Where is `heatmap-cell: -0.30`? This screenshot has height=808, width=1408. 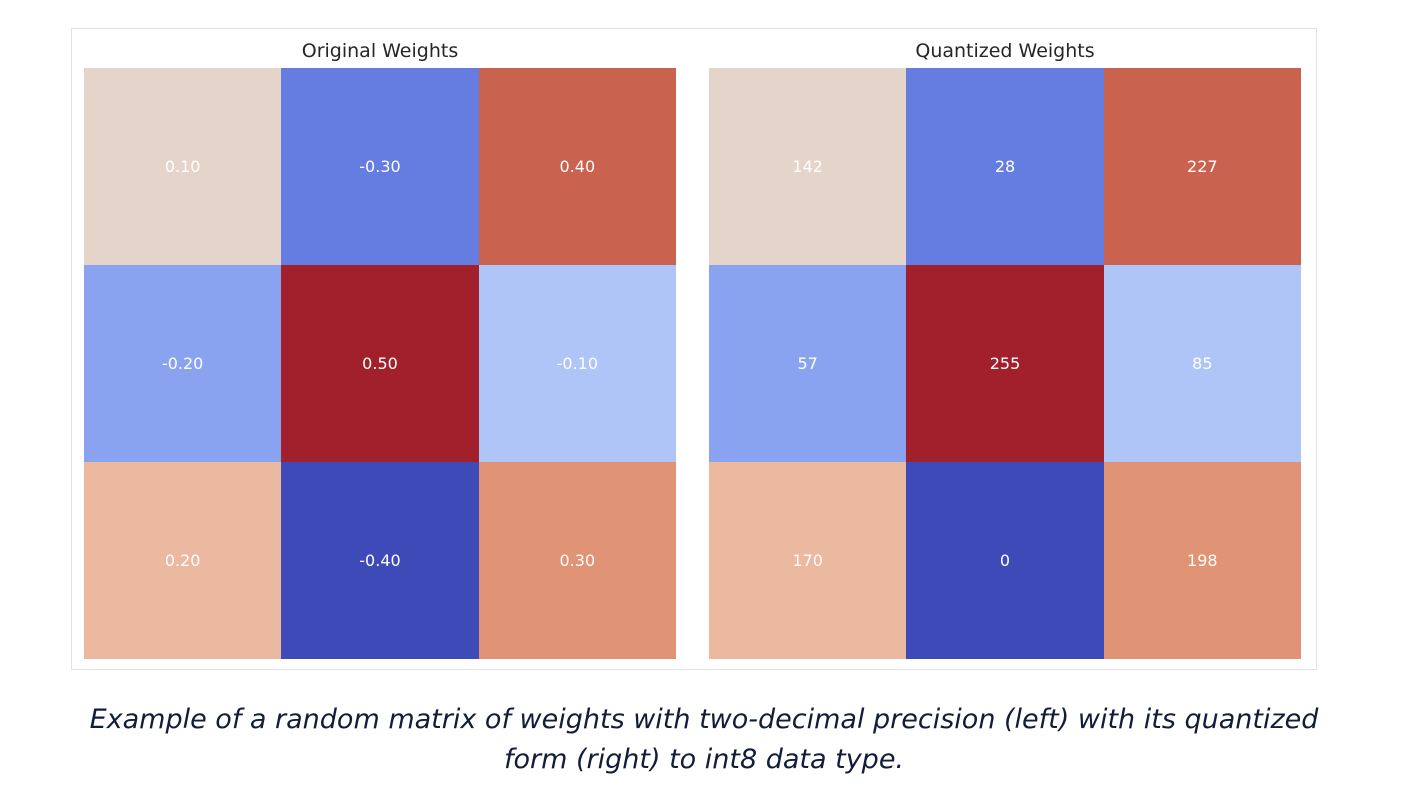 heatmap-cell: -0.30 is located at coordinates (380, 166).